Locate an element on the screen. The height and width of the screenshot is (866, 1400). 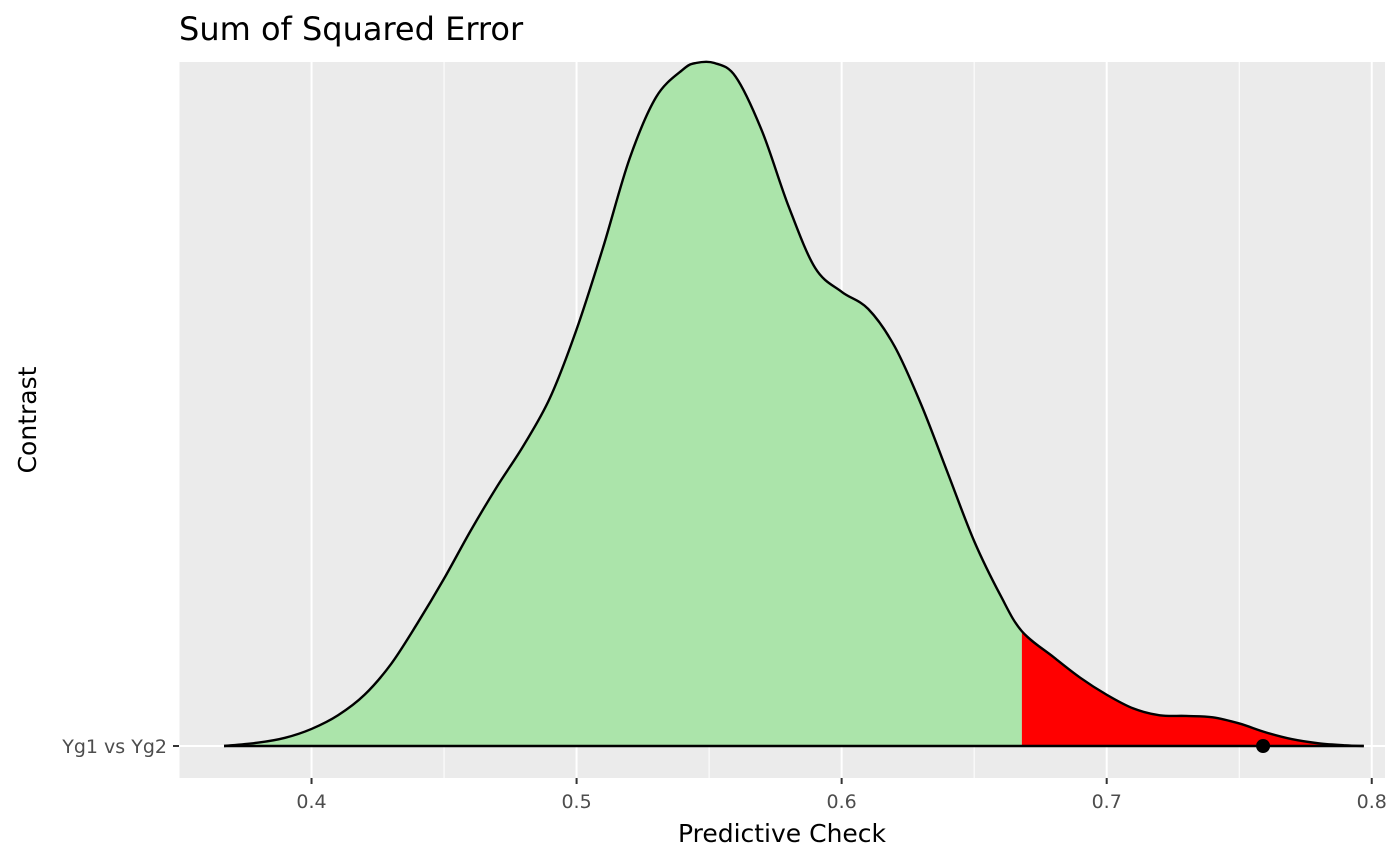
y-tick-label: Yg1 vs Yg2 is located at coordinates (114, 747).